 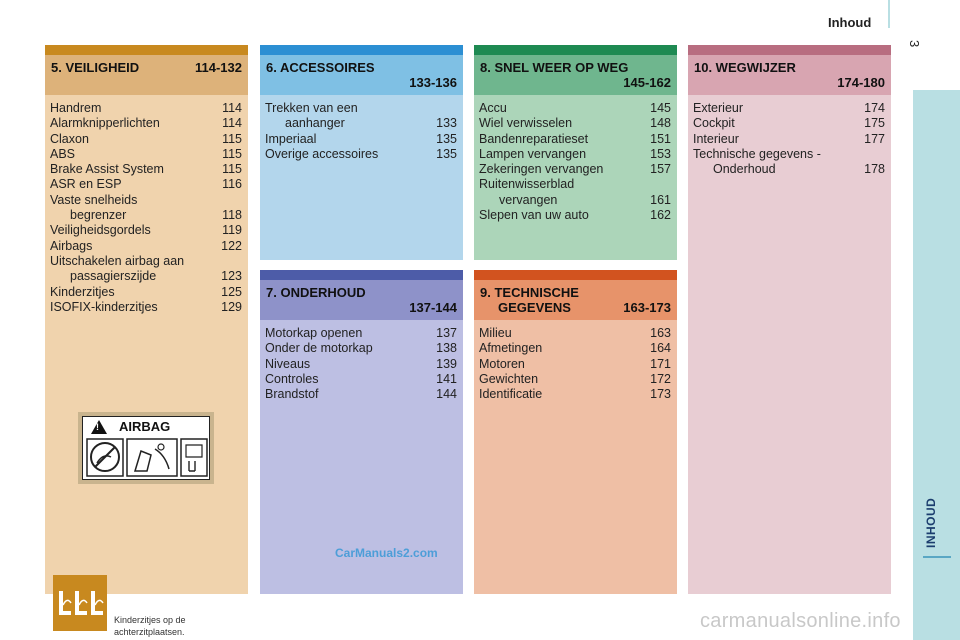 I want to click on toc-entry: Wiel verwisselen 148, so click(x=575, y=123).